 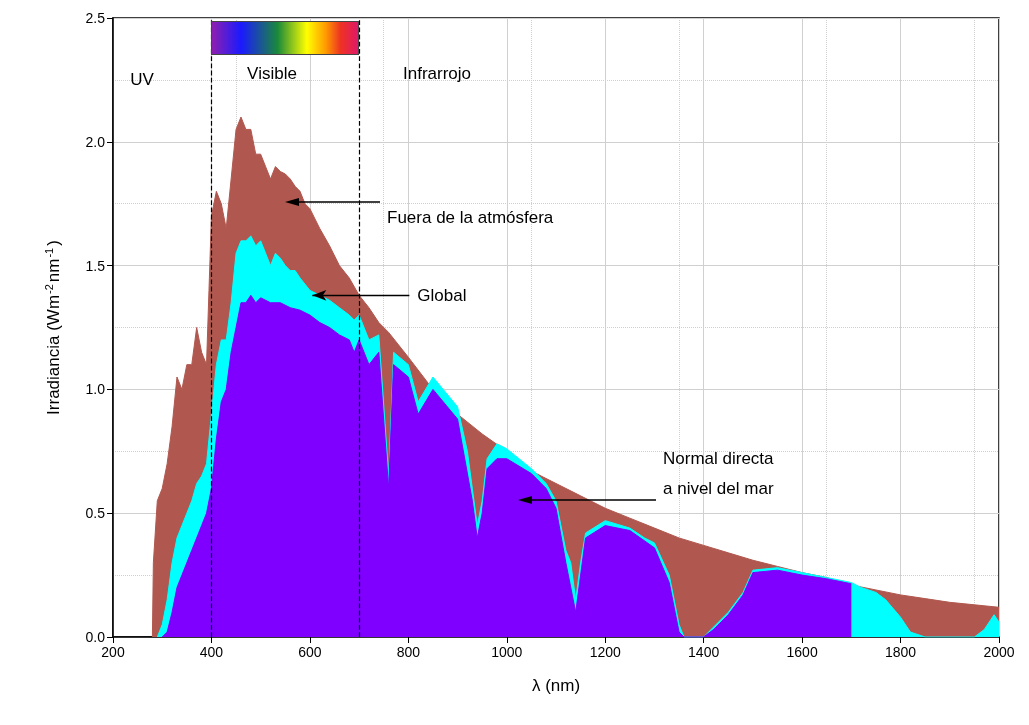 What do you see at coordinates (442, 295) in the screenshot?
I see `annotation: Global` at bounding box center [442, 295].